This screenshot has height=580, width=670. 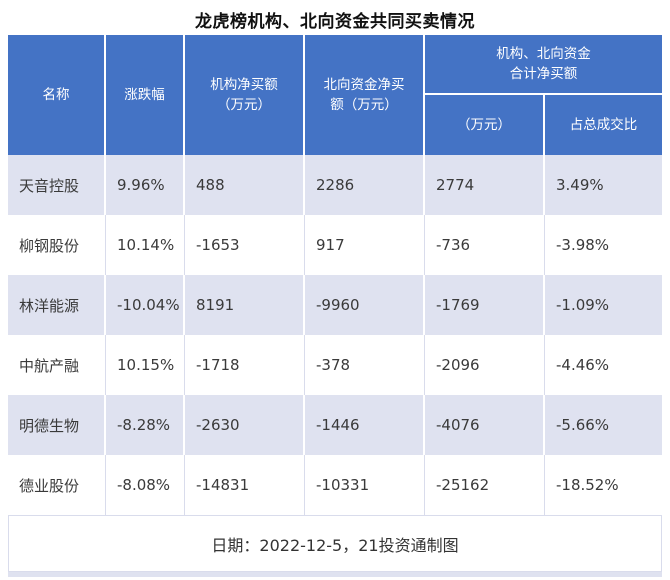 What do you see at coordinates (603, 365) in the screenshot?
I see `cell-turnover-ratio: -4.46%` at bounding box center [603, 365].